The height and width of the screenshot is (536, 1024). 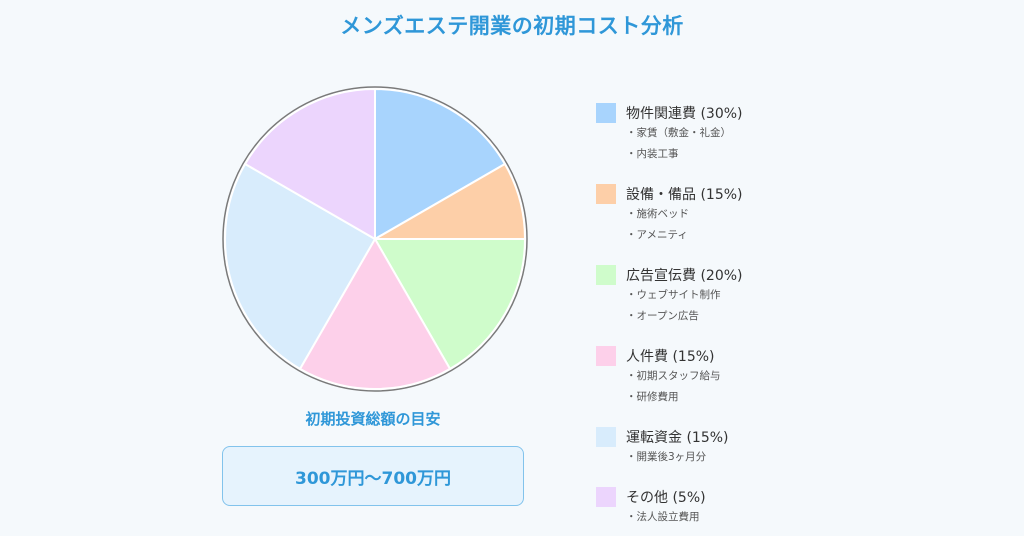 I want to click on legend-header: 広告宣伝費 (20%), so click(x=669, y=275).